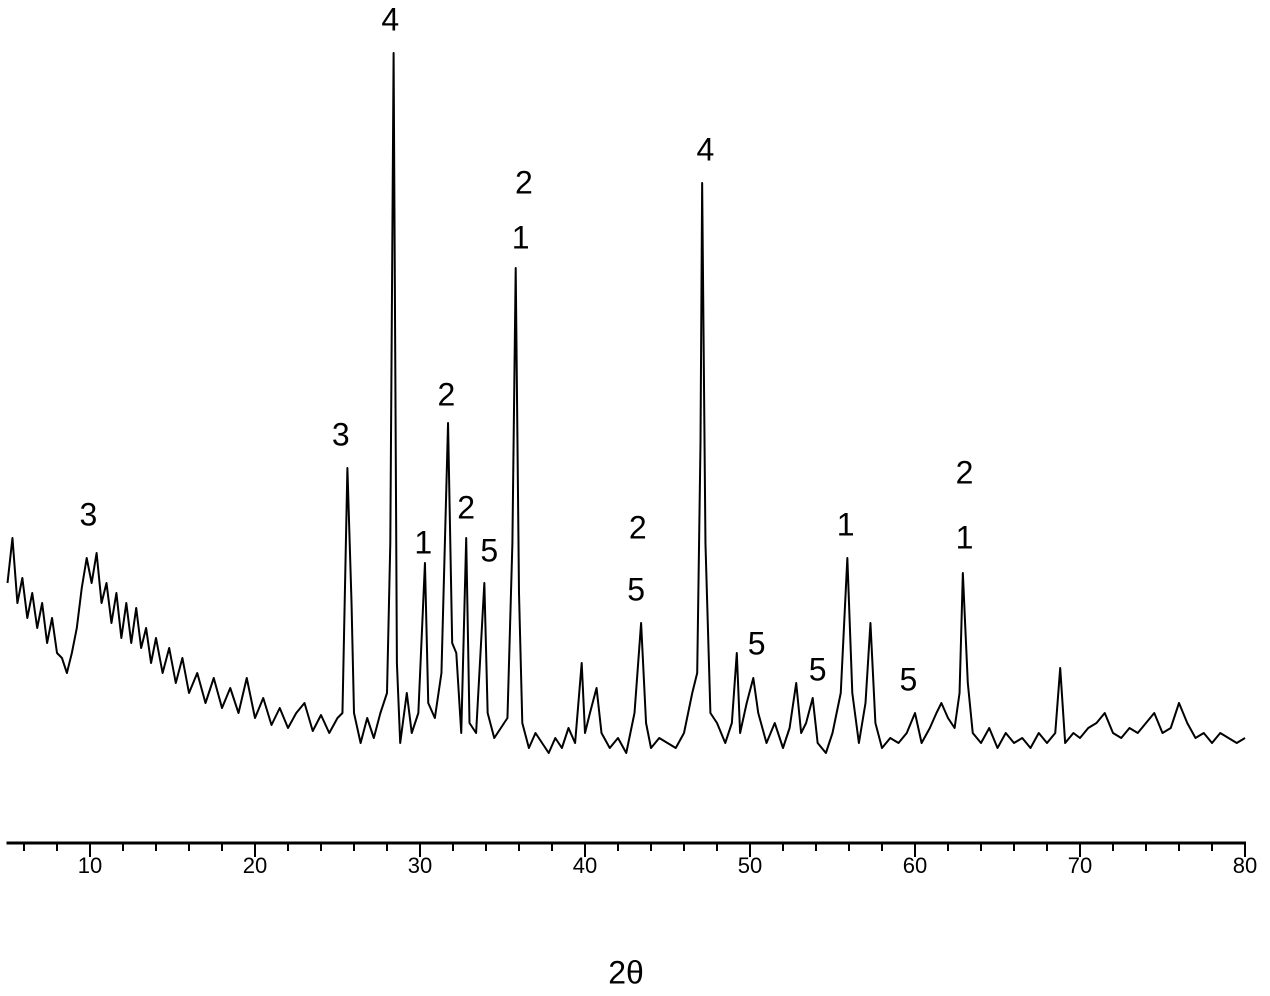 The image size is (1270, 996). Describe the element at coordinates (750, 865) in the screenshot. I see `x-tick-label: 50` at that location.